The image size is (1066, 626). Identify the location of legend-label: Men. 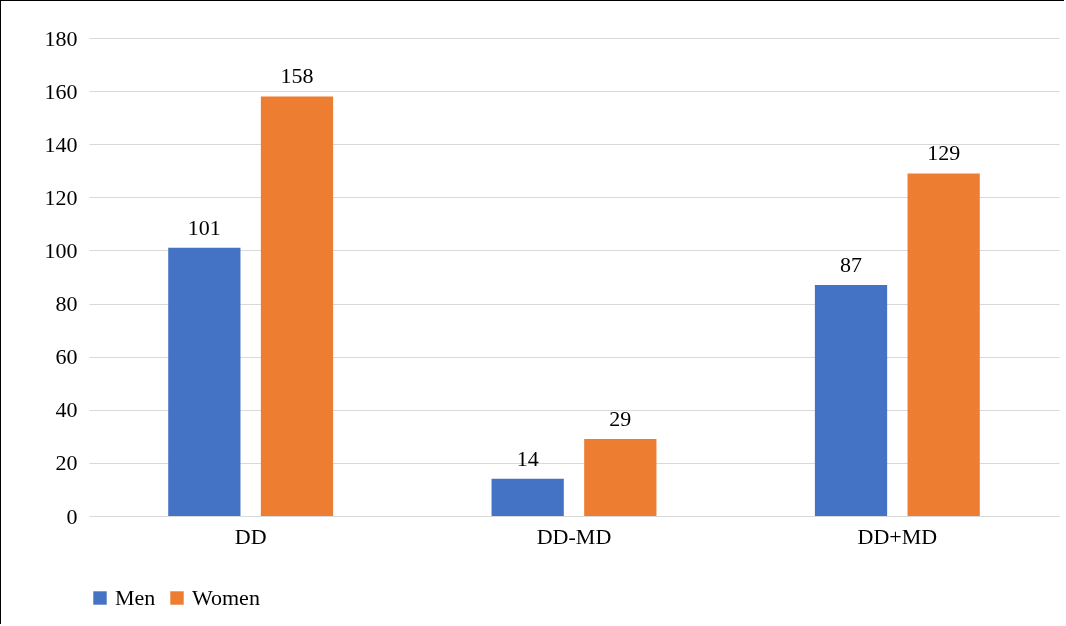
(135, 597).